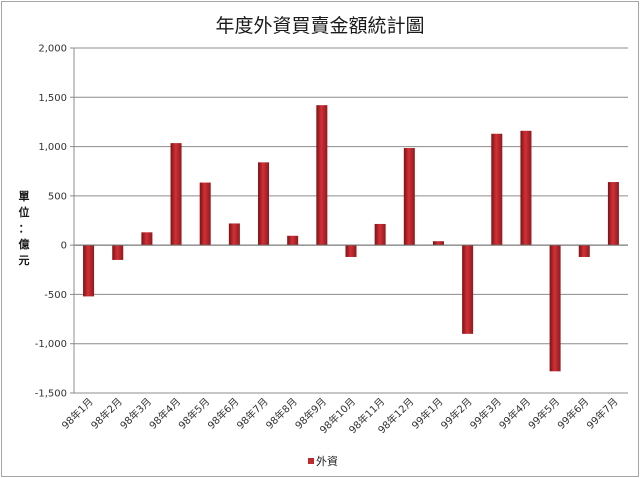 This screenshot has width=640, height=478. Describe the element at coordinates (193, 413) in the screenshot. I see `x-tick-label: 98年5月` at that location.